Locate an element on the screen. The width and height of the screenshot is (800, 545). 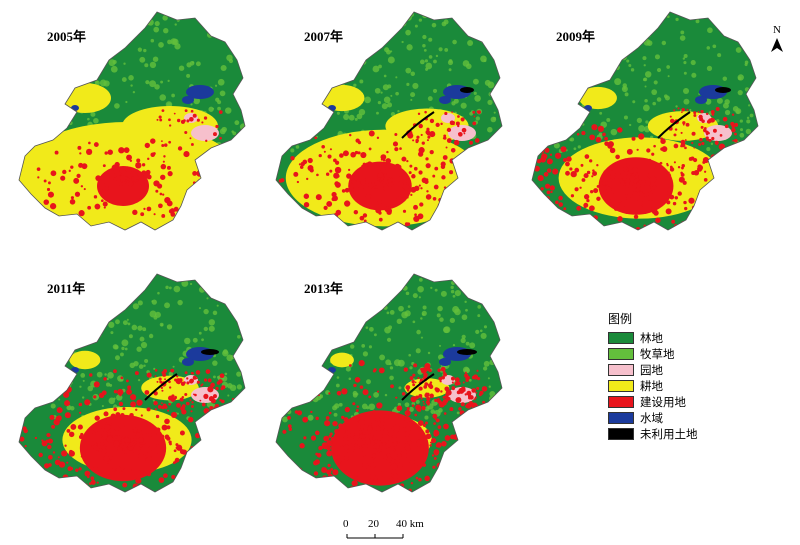
unused-land is located at coordinates (467, 90).